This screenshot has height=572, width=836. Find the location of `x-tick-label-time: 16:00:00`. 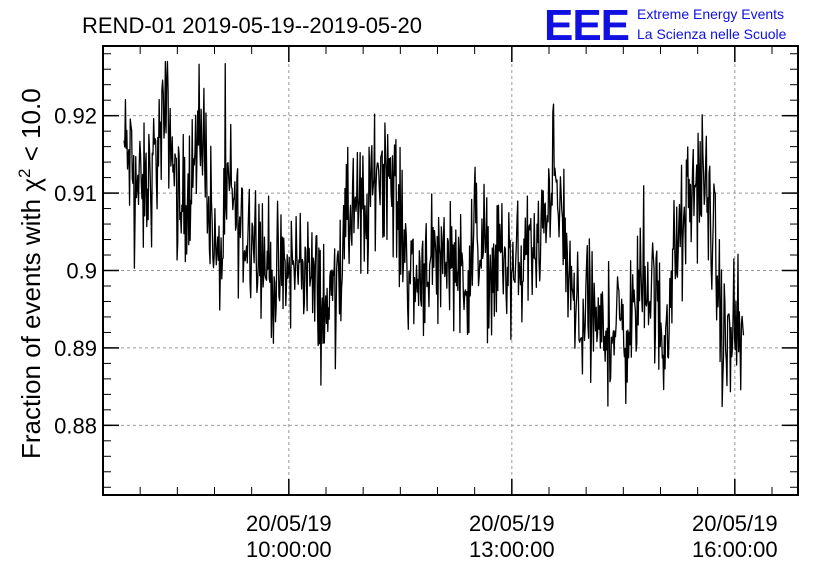

x-tick-label-time: 16:00:00 is located at coordinates (735, 549).